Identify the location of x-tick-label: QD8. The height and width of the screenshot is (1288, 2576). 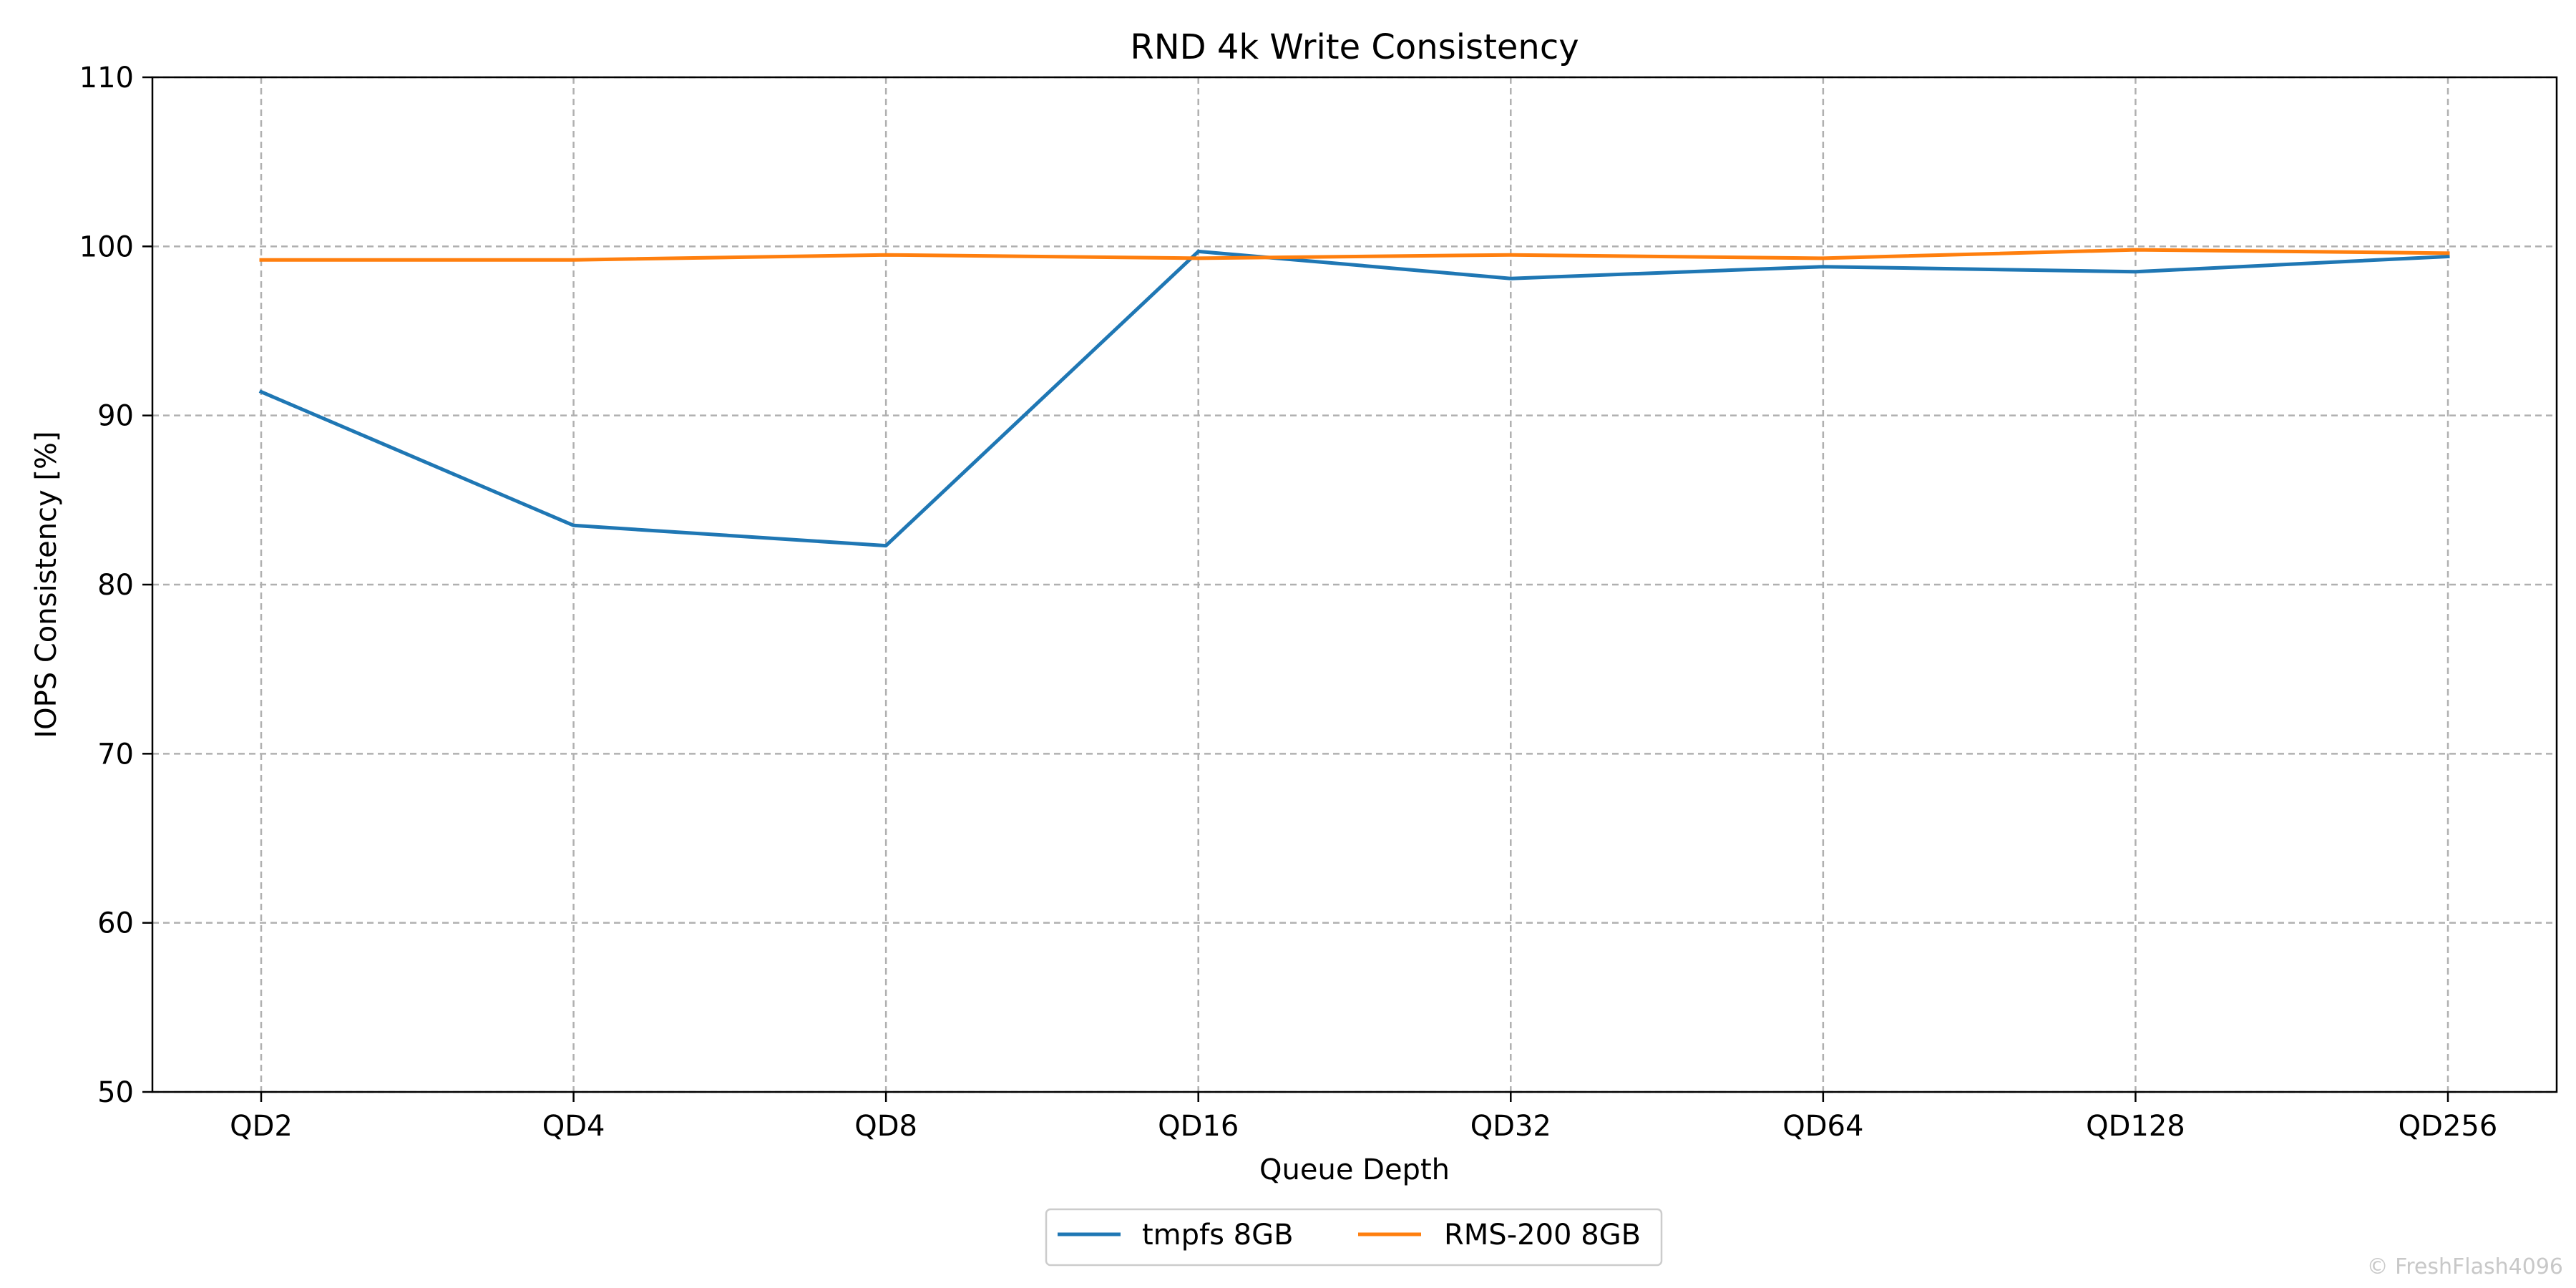
(885, 1126).